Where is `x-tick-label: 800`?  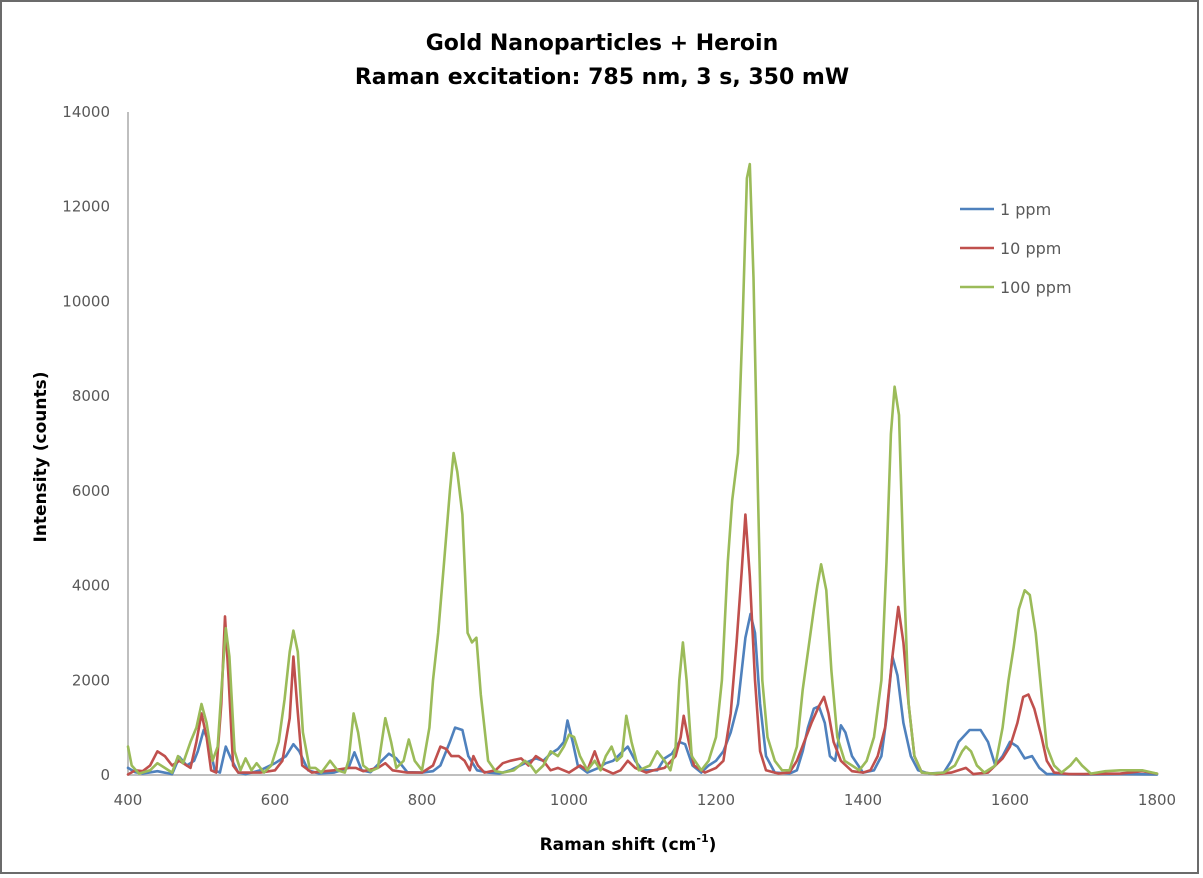
x-tick-label: 800 is located at coordinates (422, 800).